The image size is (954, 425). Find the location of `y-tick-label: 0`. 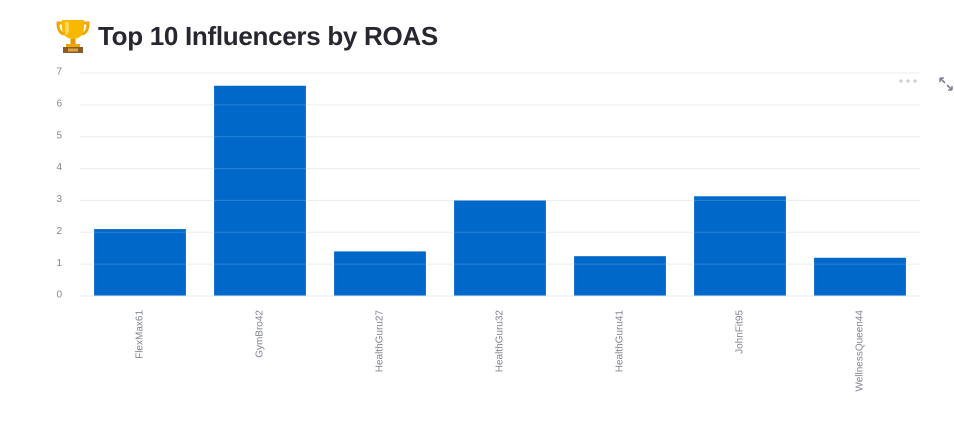

y-tick-label: 0 is located at coordinates (59, 295).